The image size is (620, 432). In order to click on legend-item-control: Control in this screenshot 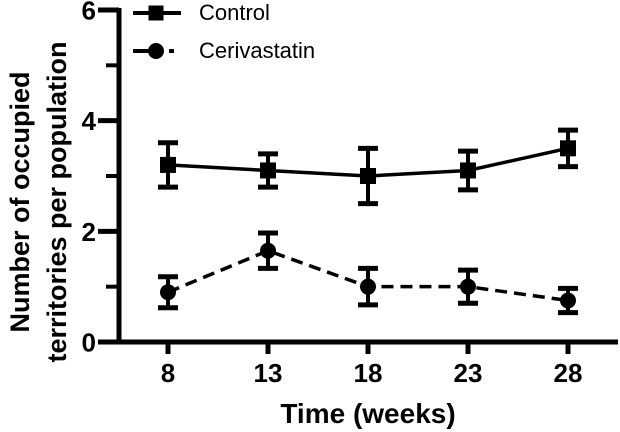, I will do `click(224, 12)`.